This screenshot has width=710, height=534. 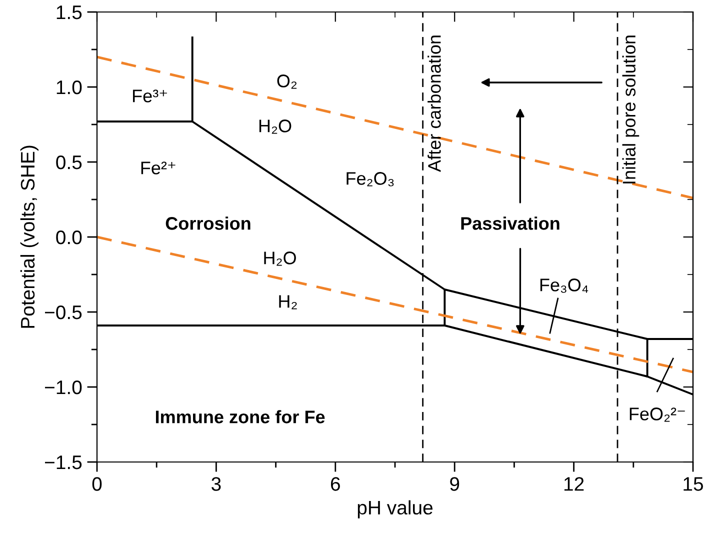 I want to click on y-tick-label: −1.5, so click(x=63, y=463).